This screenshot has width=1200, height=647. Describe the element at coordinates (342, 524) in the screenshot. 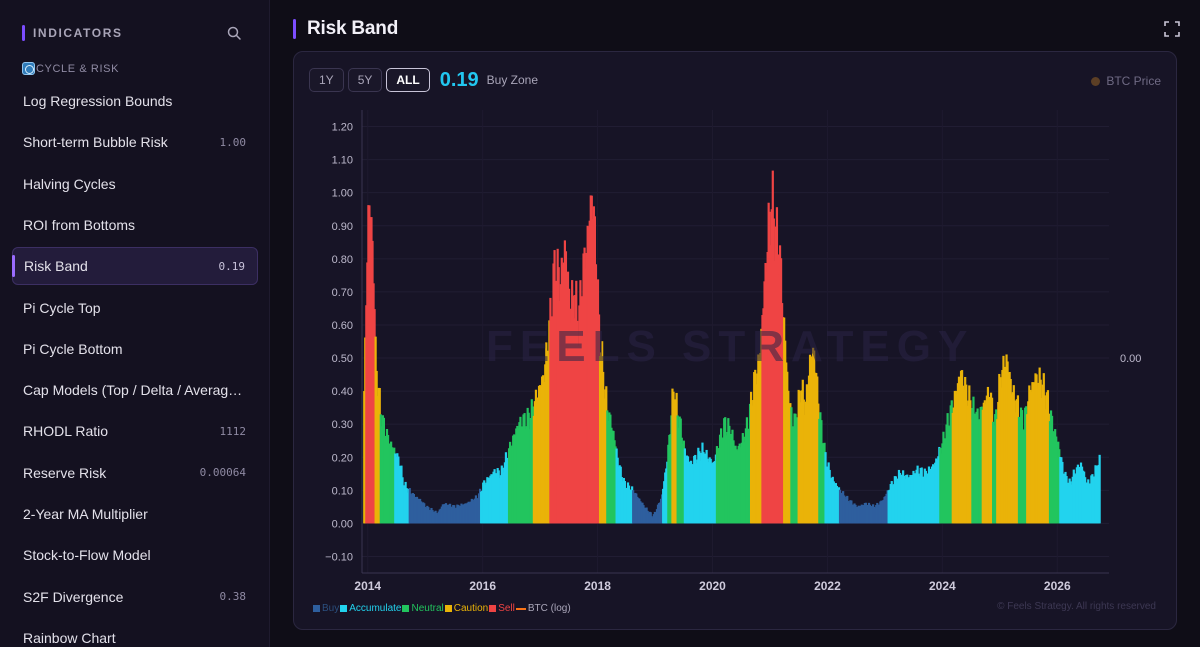

I see `y-tick-label: 0.00` at that location.